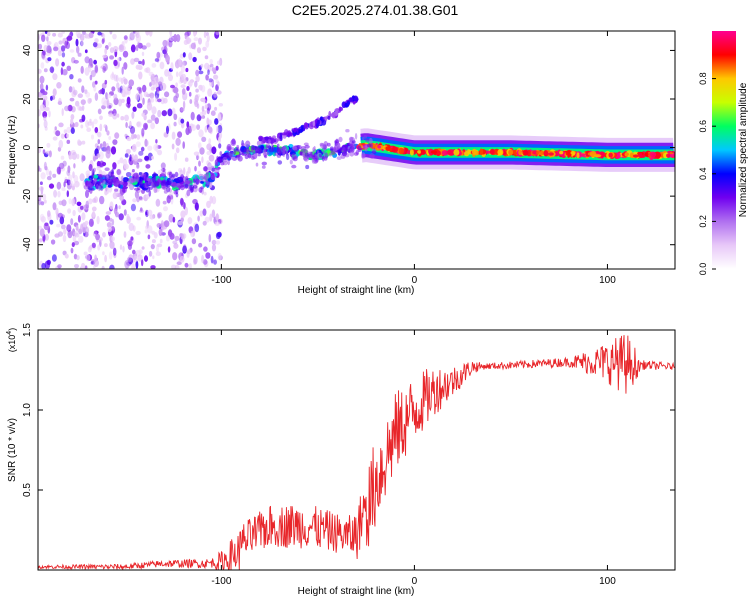 This screenshot has width=750, height=605. What do you see at coordinates (703, 78) in the screenshot?
I see `colorbar-tick-label: 0.8` at bounding box center [703, 78].